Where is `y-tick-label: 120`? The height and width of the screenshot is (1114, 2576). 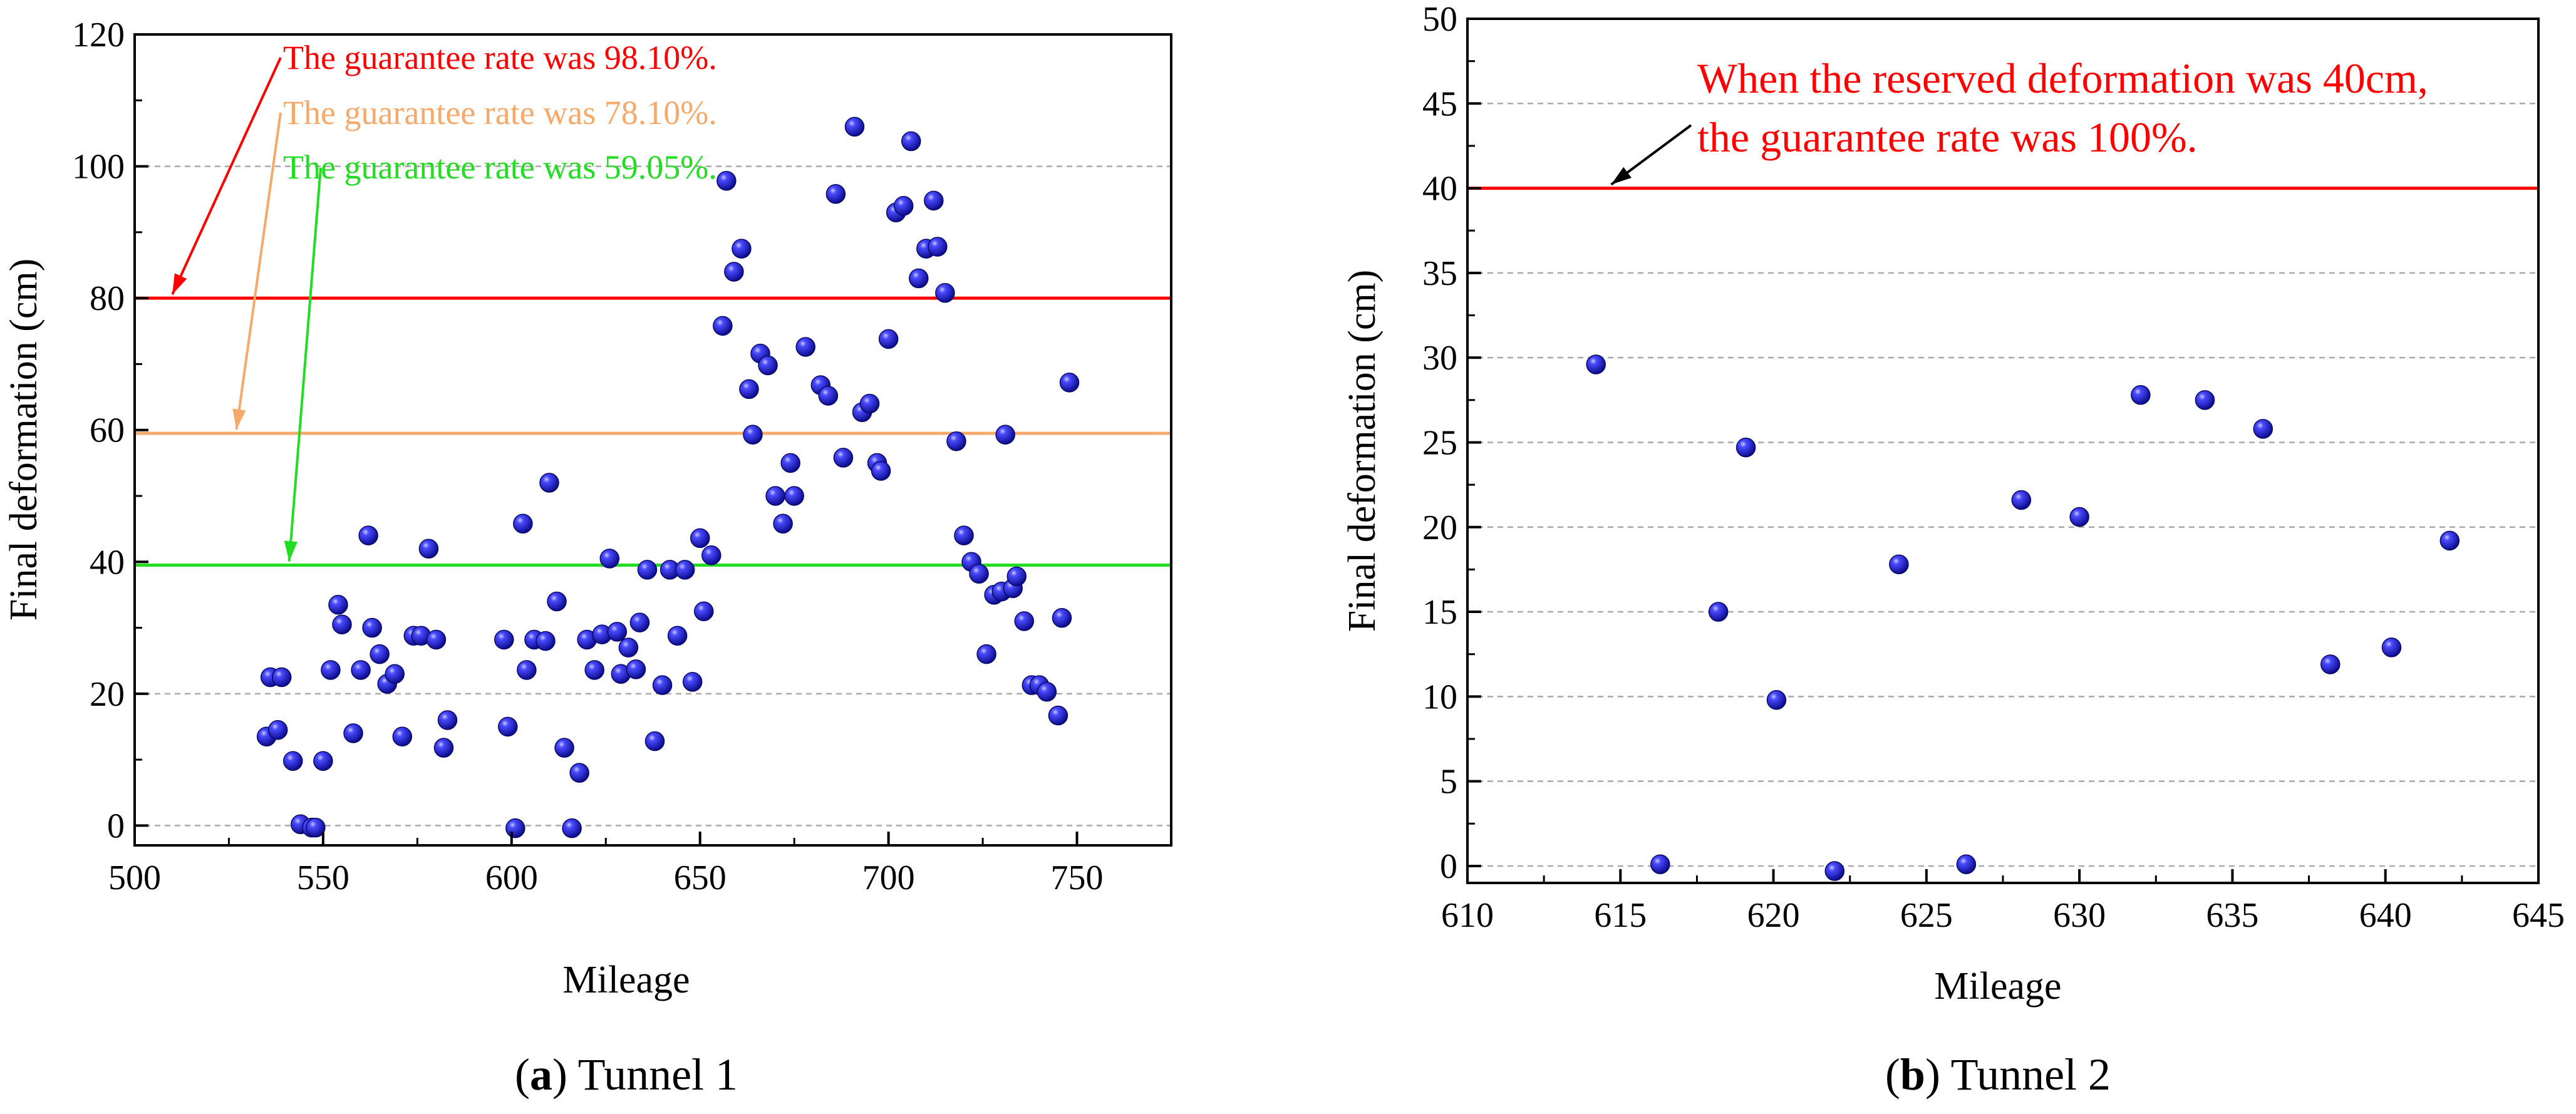
y-tick-label: 120 is located at coordinates (98, 35).